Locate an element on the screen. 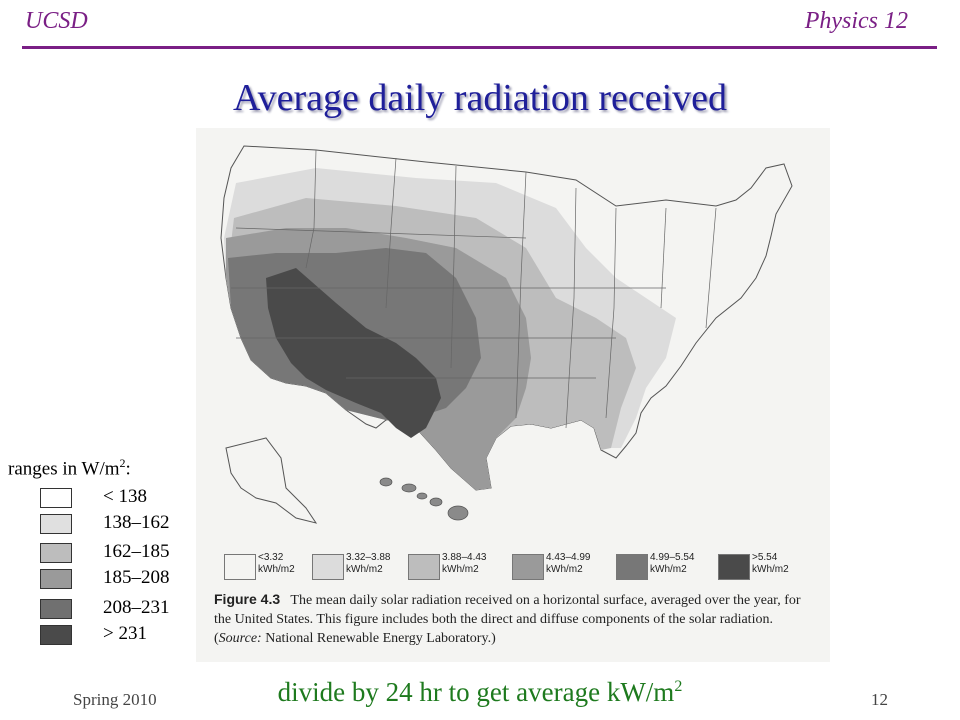 This screenshot has width=960, height=720. figure-legend-item: 3.32–3.88 kWh/m2 is located at coordinates (359, 568).